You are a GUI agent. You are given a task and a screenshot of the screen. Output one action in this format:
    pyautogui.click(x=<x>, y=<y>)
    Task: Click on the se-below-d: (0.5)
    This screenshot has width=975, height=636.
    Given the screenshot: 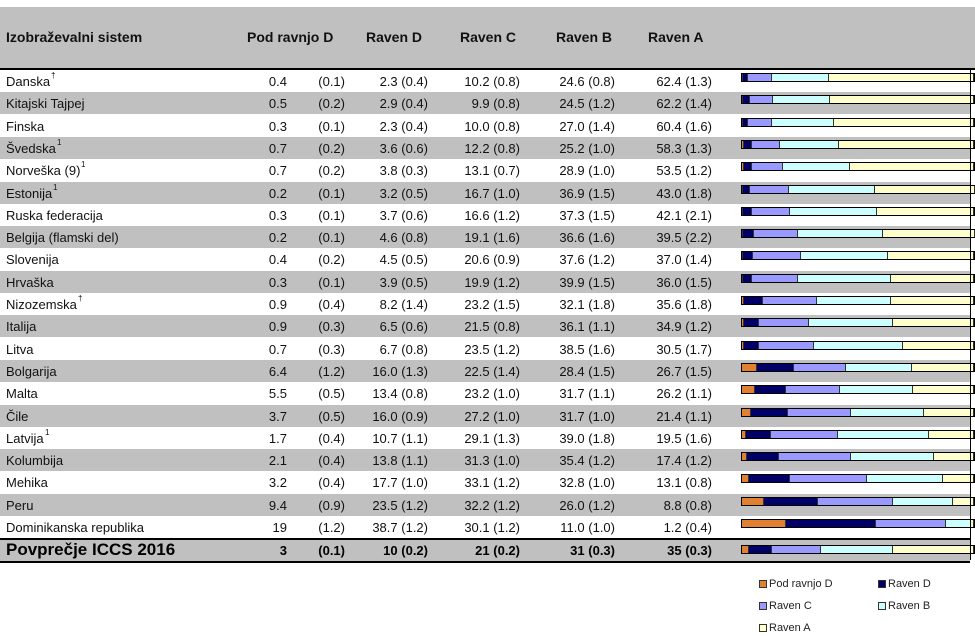 What is the action you would take?
    pyautogui.click(x=331, y=416)
    